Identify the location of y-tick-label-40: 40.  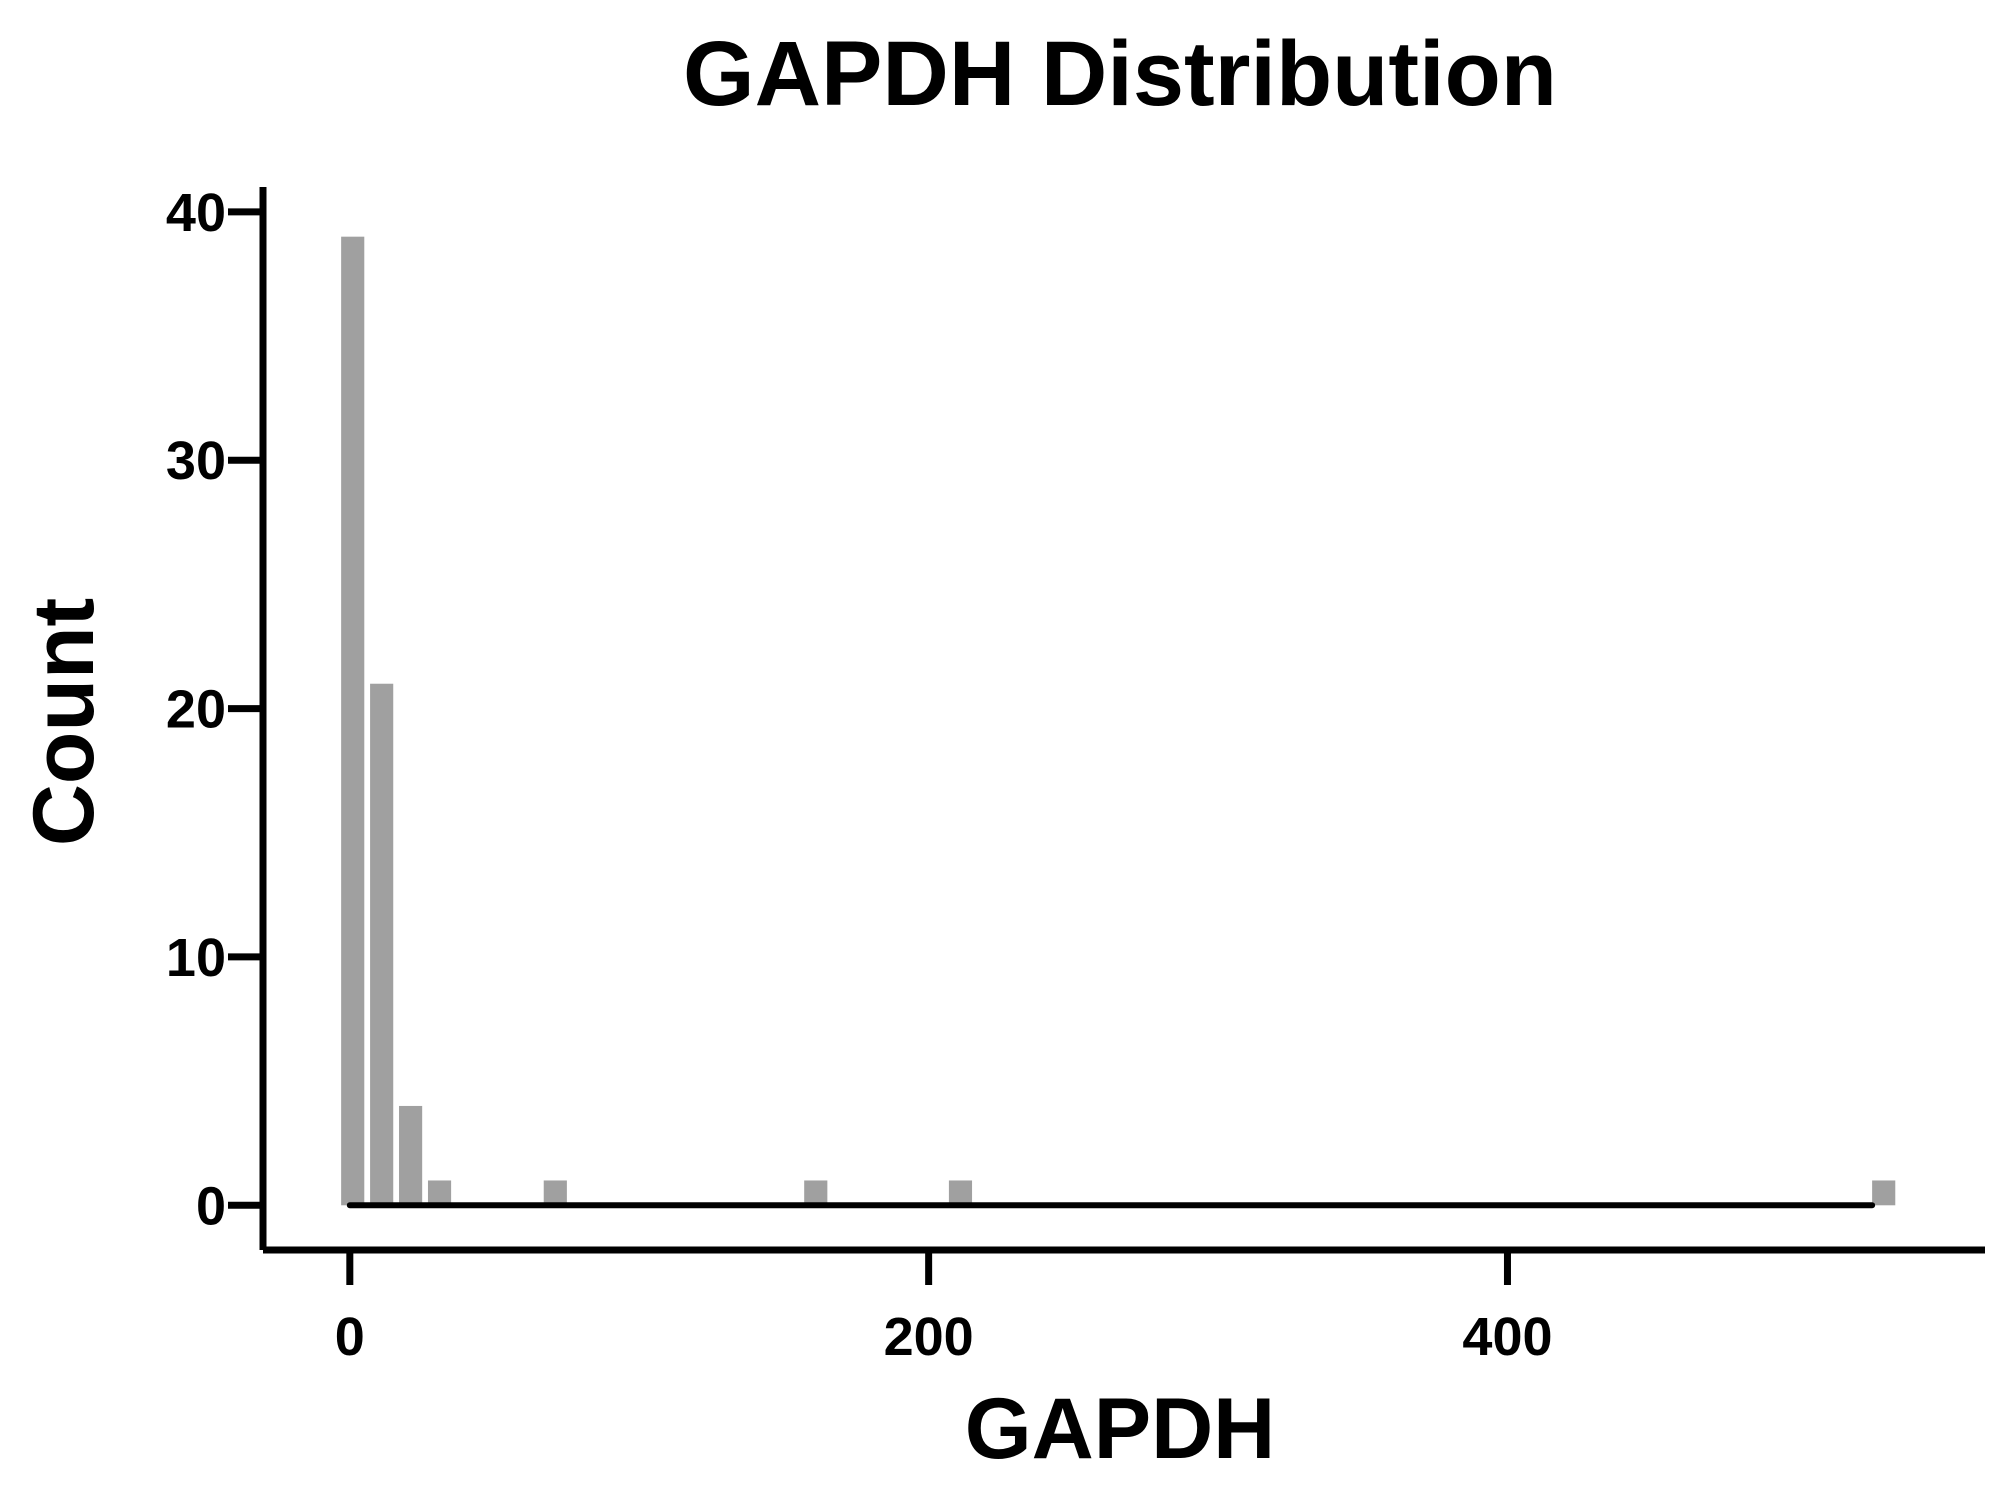
(196, 213).